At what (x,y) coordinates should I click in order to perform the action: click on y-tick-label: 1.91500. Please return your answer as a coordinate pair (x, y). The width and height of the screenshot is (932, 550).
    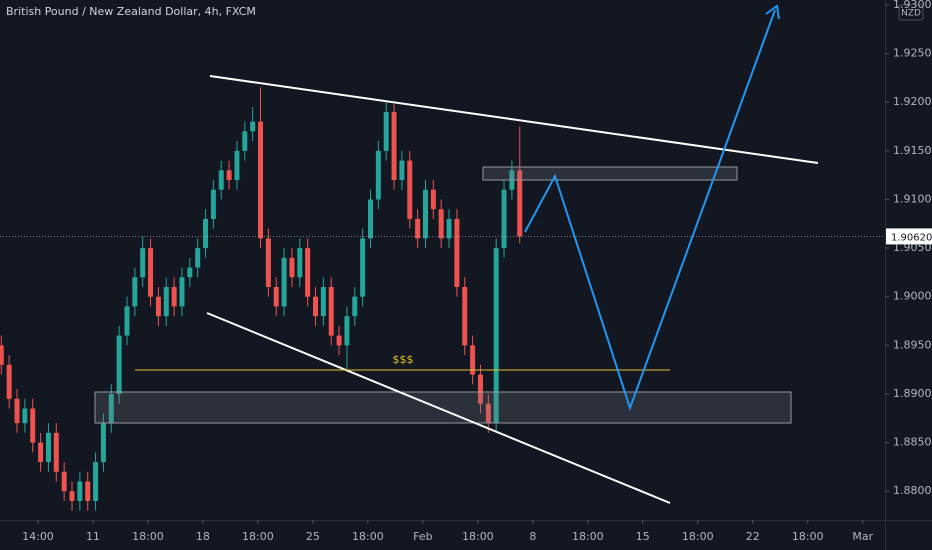
    Looking at the image, I should click on (912, 150).